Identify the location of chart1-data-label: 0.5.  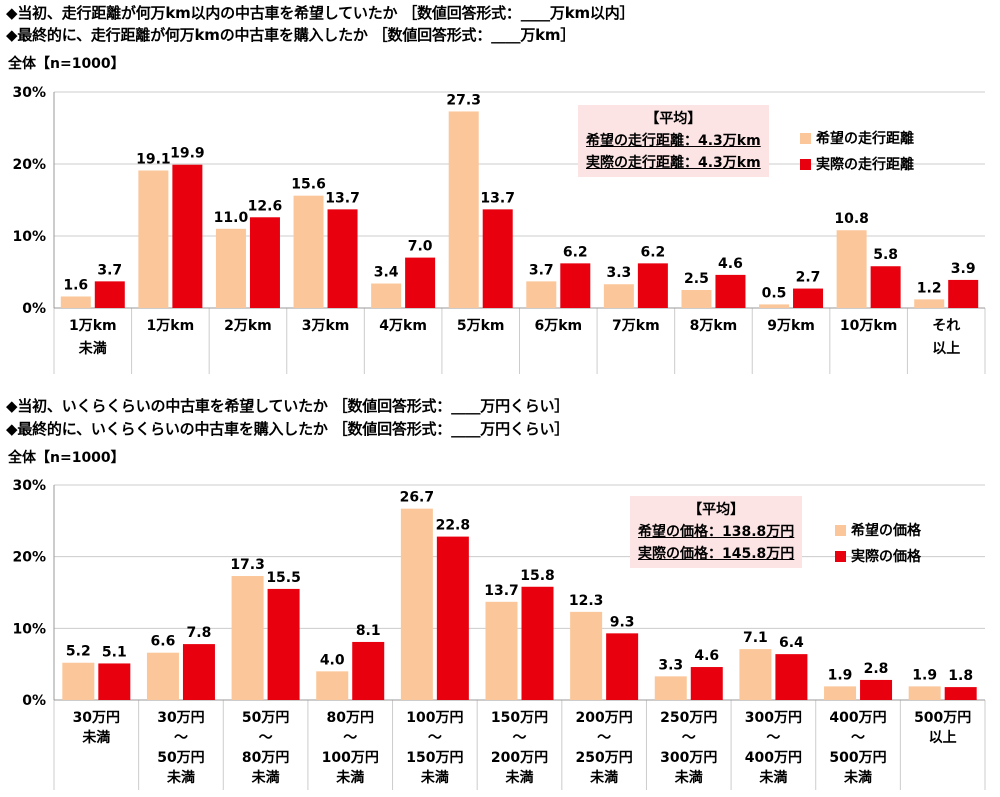
(774, 293).